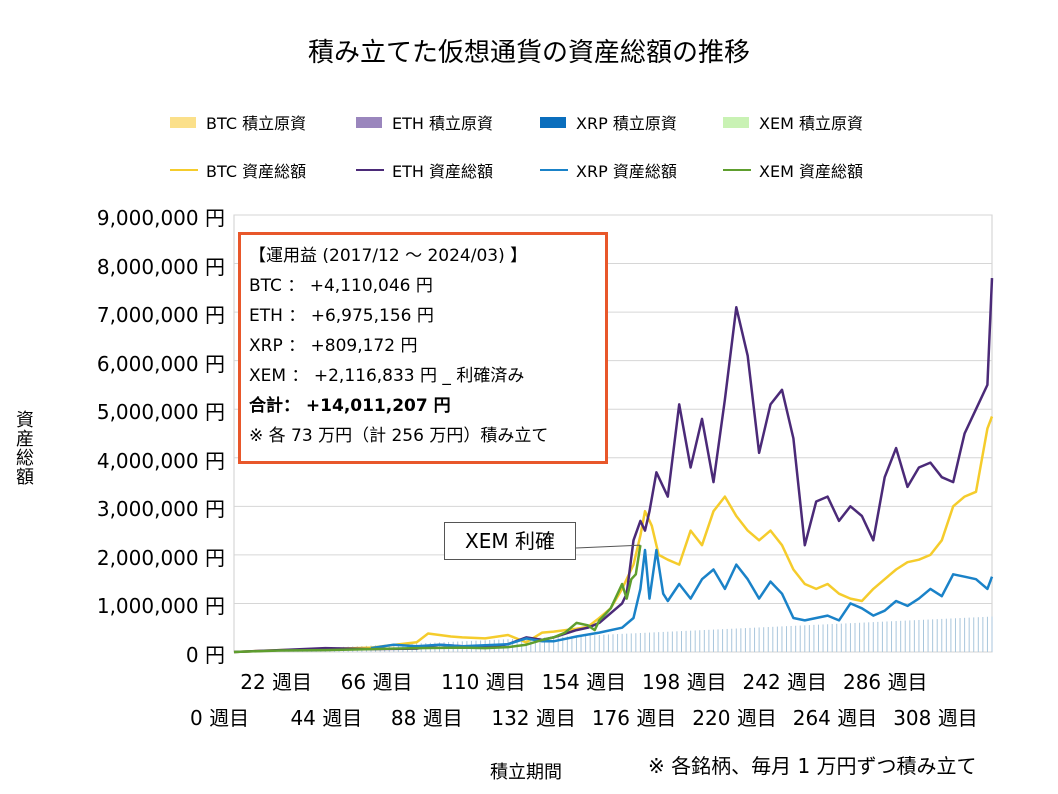 This screenshot has height=794, width=1058. What do you see at coordinates (811, 123) in the screenshot?
I see `legend-label: XEM 積立原資` at bounding box center [811, 123].